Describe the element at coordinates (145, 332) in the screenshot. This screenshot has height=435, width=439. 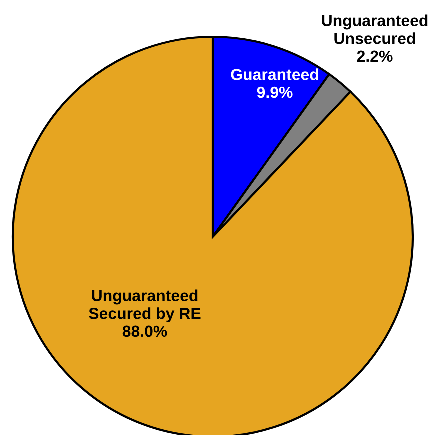
I see `data-label: 88.0%` at that location.